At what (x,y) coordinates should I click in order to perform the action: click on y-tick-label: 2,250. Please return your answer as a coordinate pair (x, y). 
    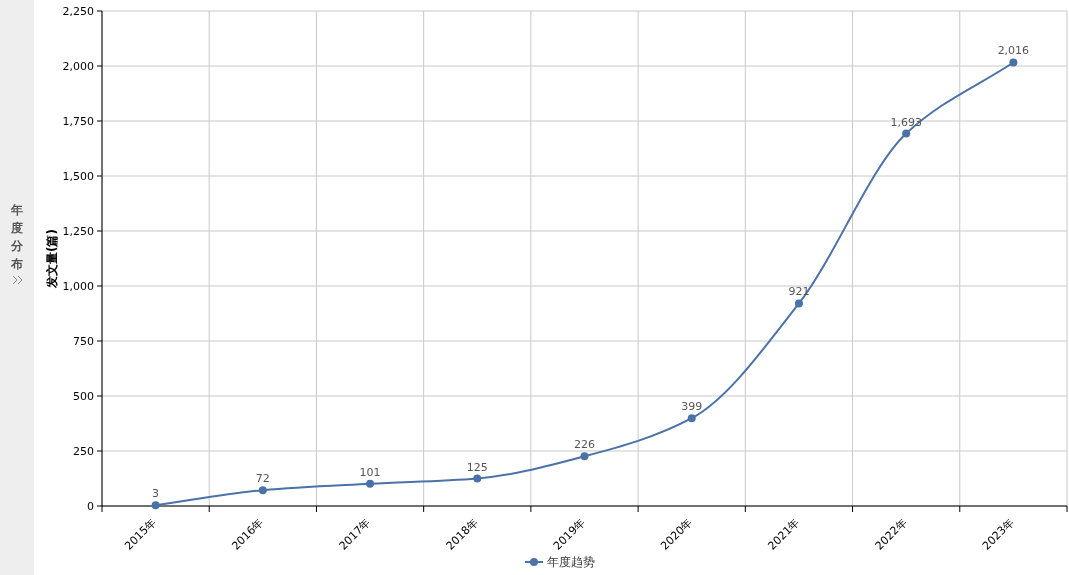
    Looking at the image, I should click on (78, 11).